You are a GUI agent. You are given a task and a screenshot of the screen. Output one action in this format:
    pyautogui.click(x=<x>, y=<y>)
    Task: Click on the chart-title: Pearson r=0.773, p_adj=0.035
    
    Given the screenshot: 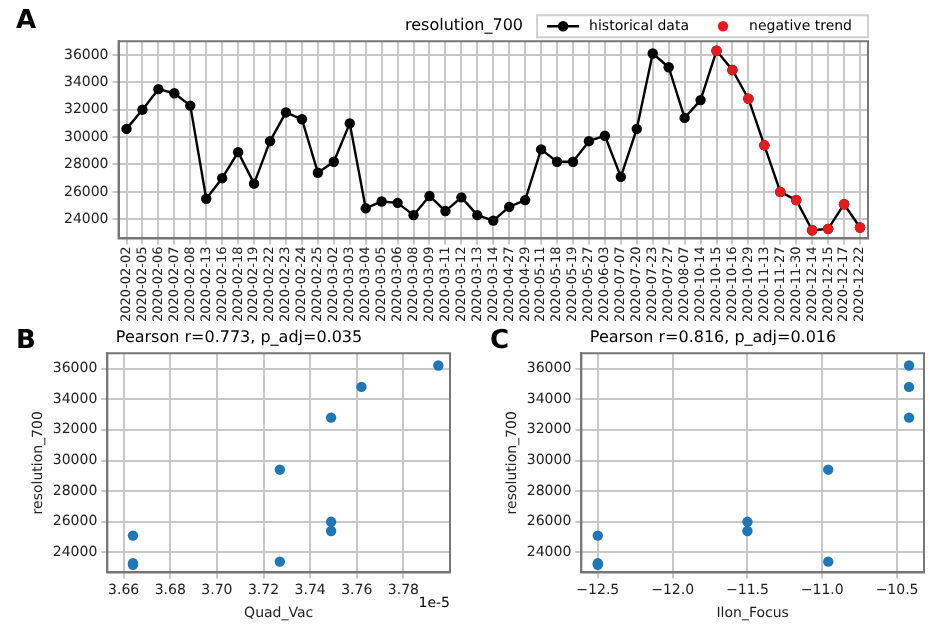 What is the action you would take?
    pyautogui.click(x=239, y=336)
    